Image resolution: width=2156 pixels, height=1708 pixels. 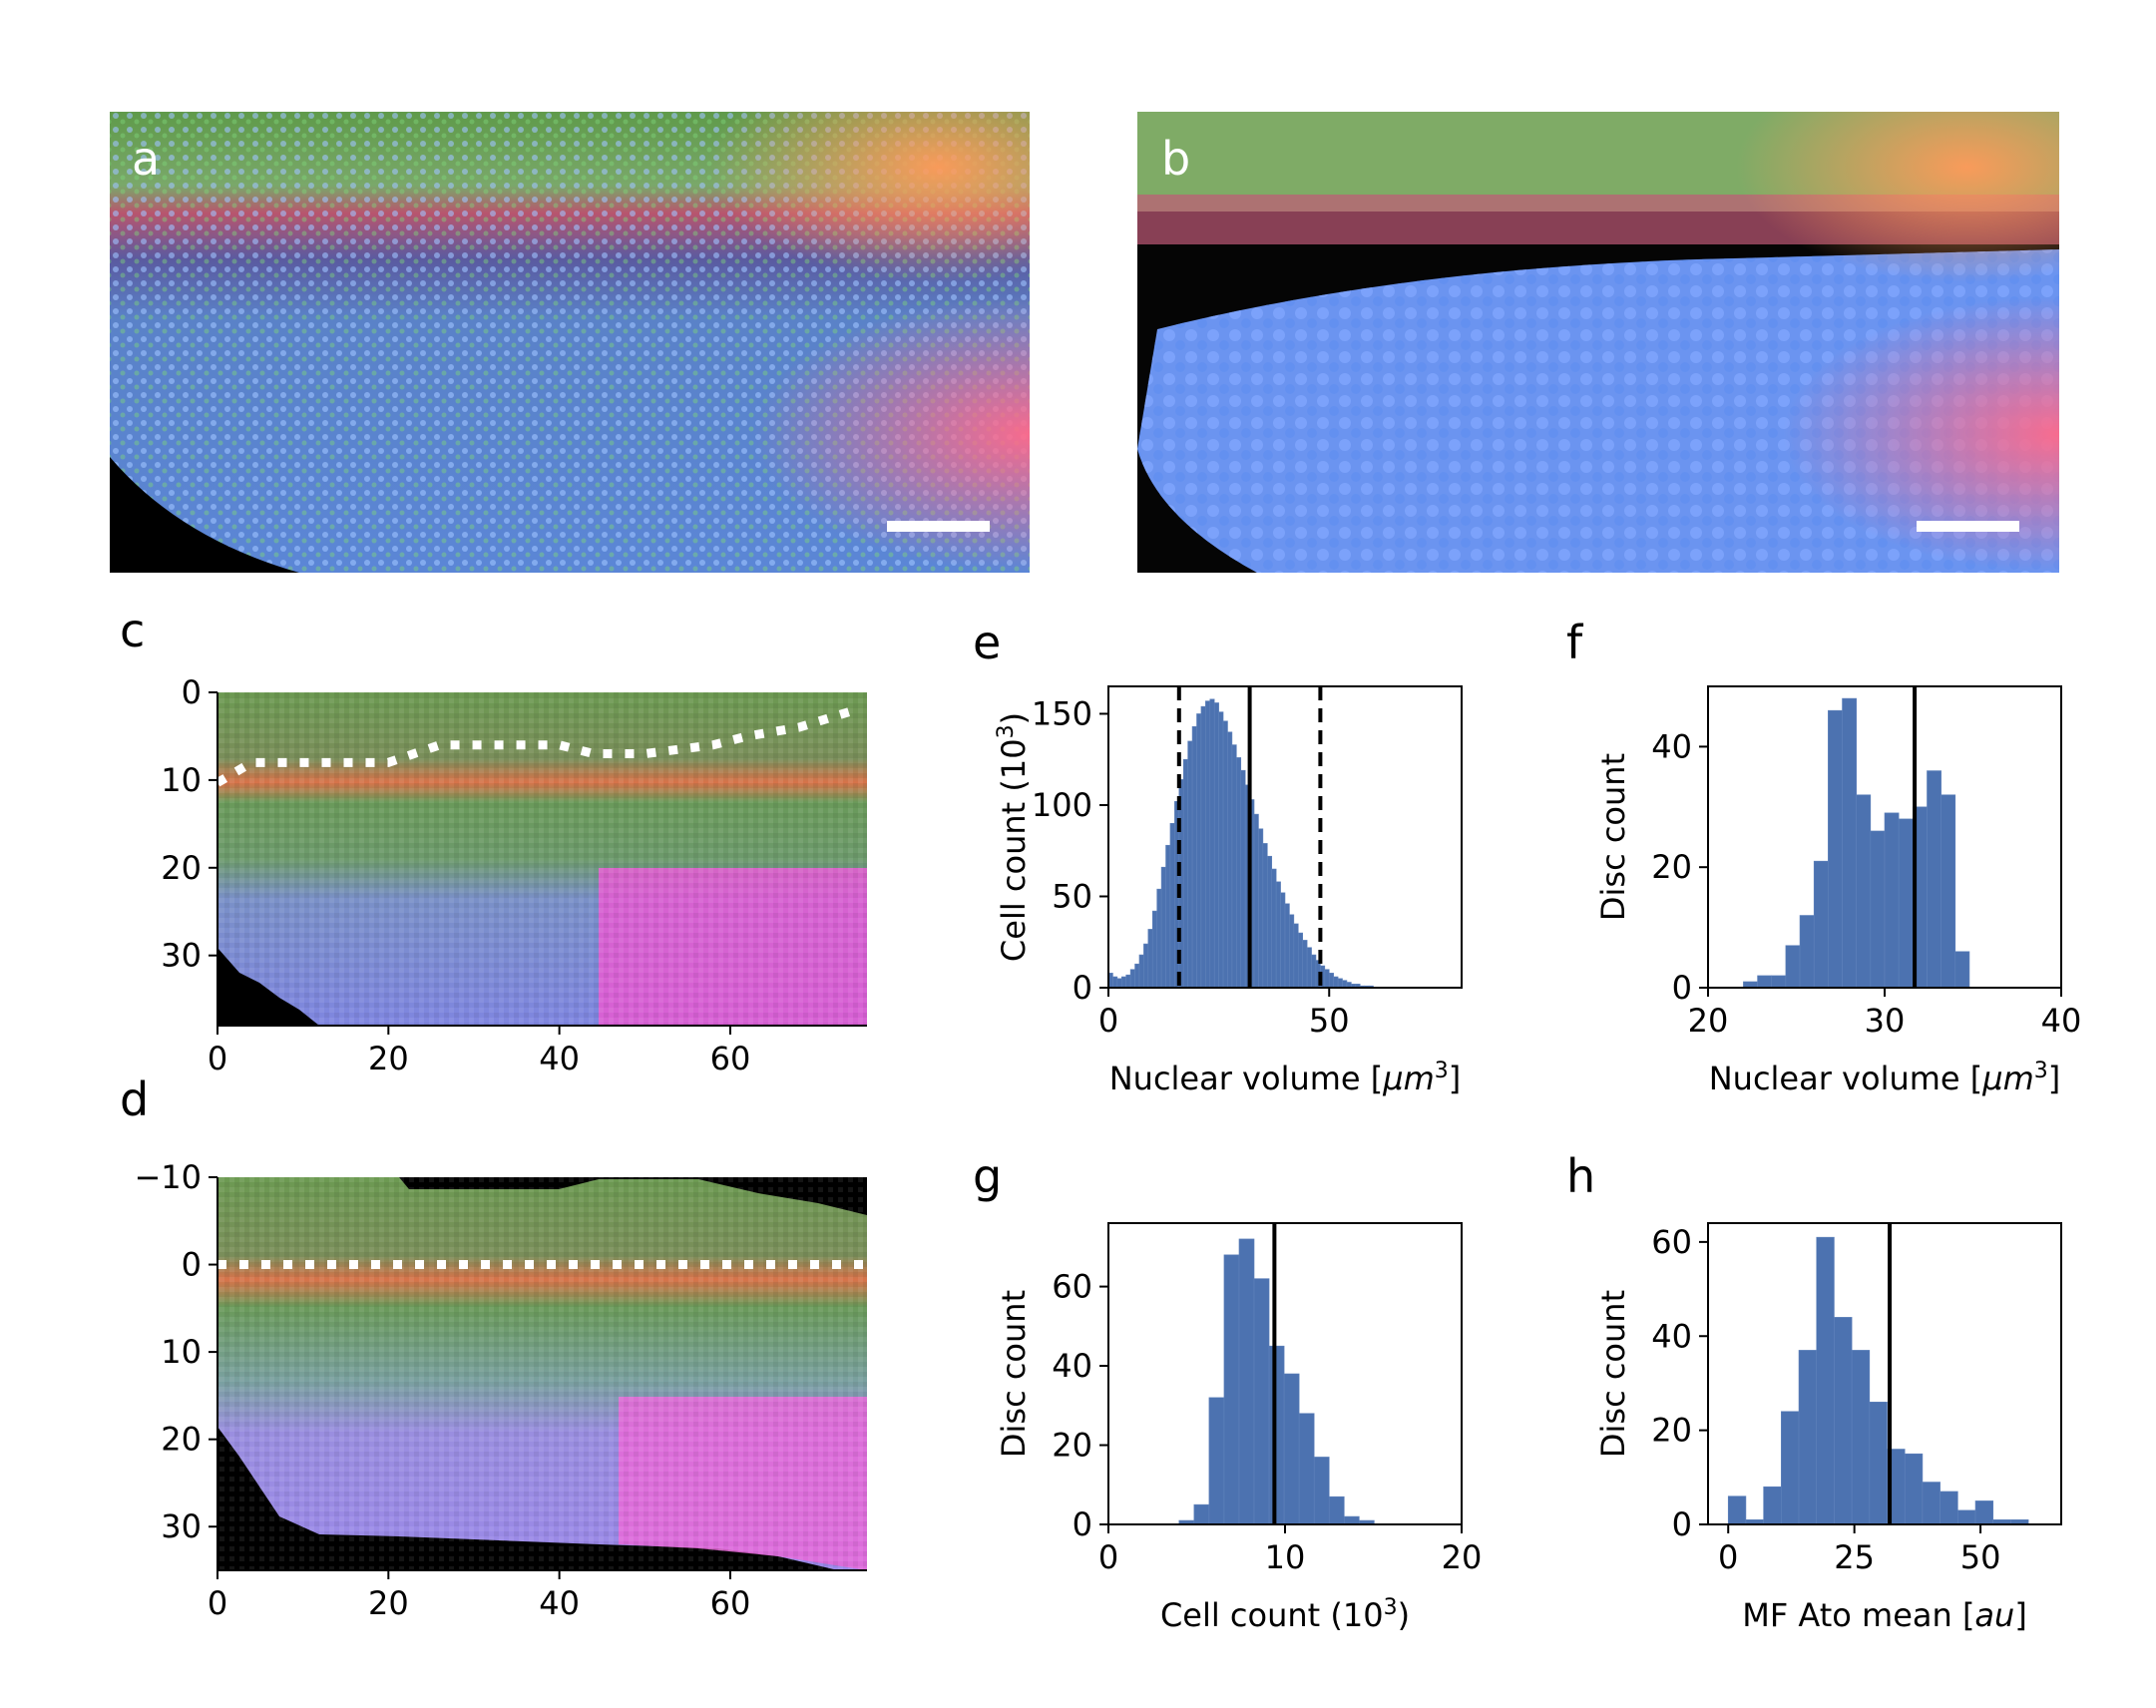 I want to click on axes-frame, so click(x=1884, y=1373).